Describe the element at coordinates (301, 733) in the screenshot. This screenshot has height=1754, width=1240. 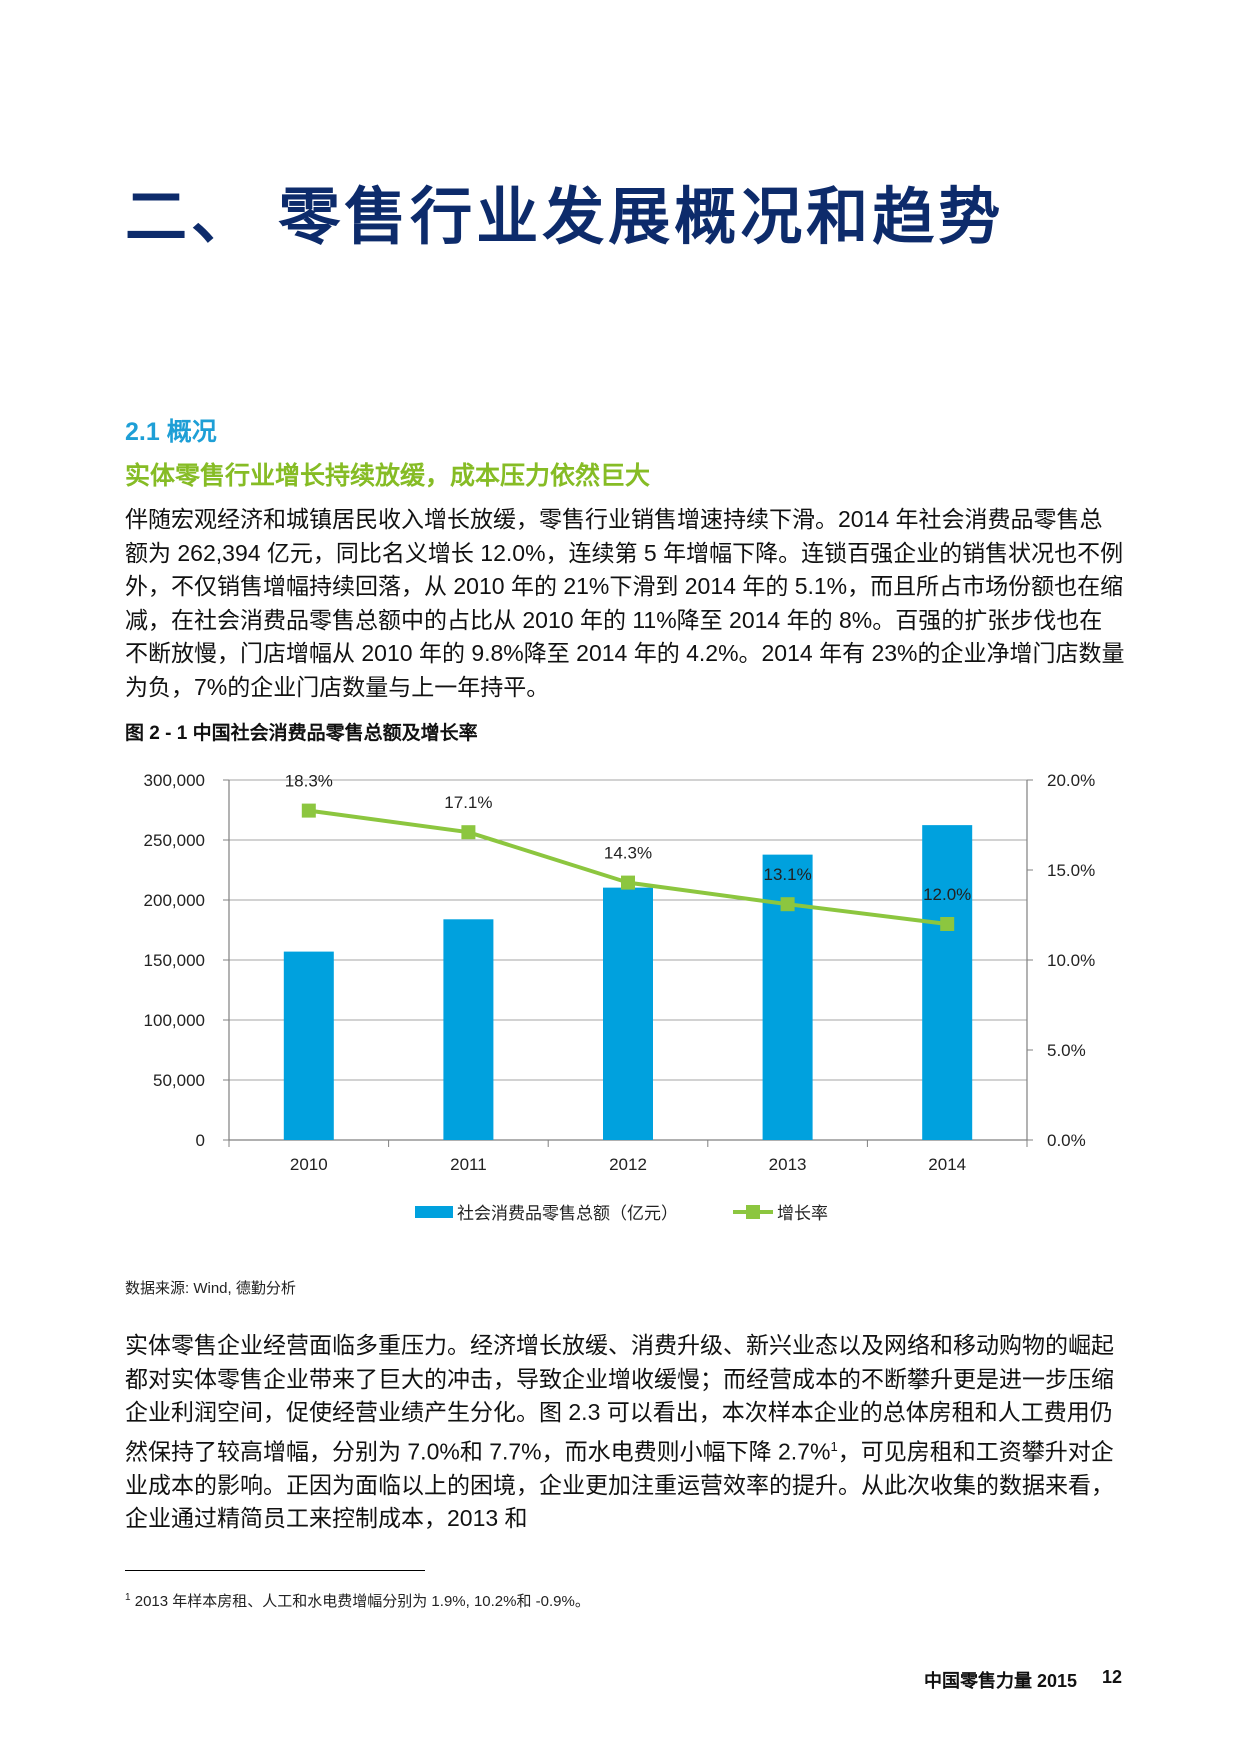
I see `figure-caption: 图 2 - 1 中国社会消费品零售总额及增长率` at that location.